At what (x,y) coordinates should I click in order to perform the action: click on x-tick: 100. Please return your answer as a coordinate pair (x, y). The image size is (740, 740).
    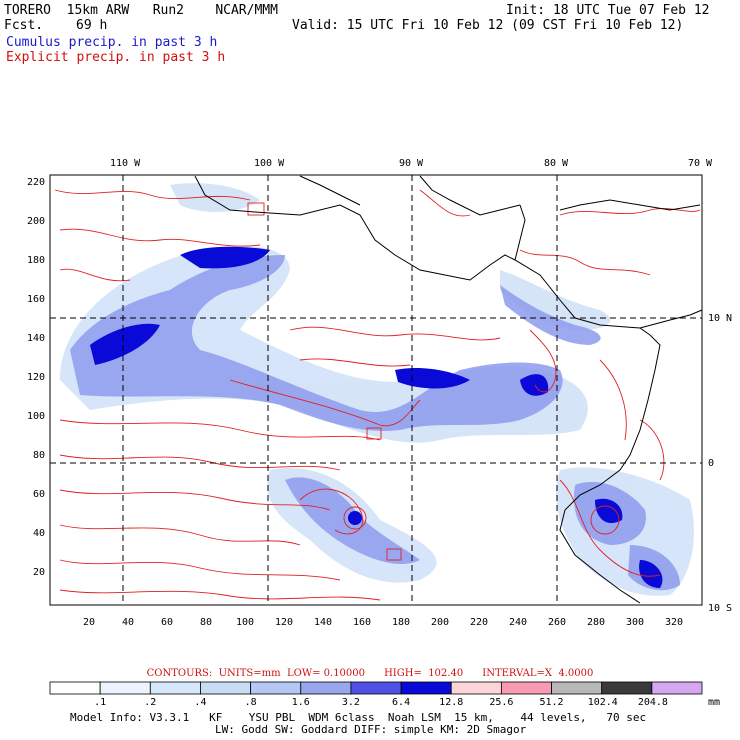
    Looking at the image, I should click on (245, 622).